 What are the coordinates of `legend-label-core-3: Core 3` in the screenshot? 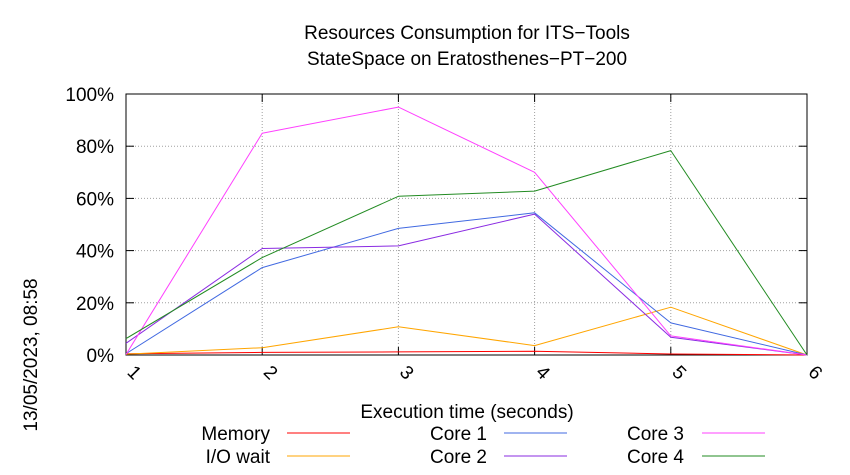 It's located at (655, 434).